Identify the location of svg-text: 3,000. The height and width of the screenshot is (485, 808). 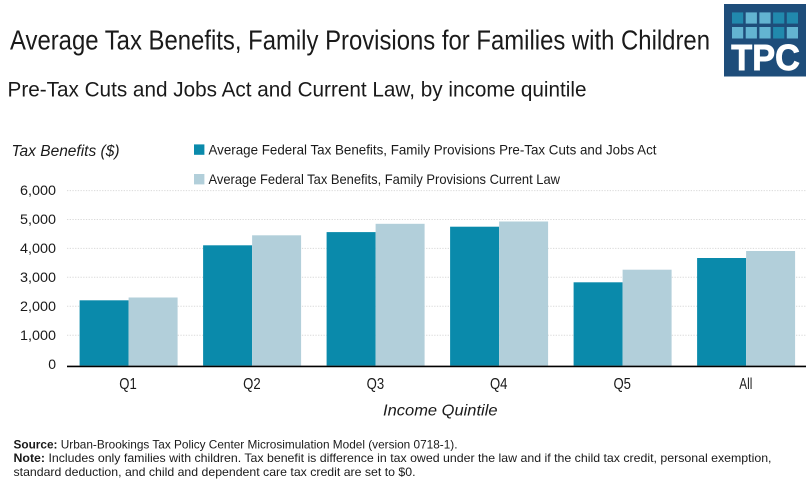
(38, 277).